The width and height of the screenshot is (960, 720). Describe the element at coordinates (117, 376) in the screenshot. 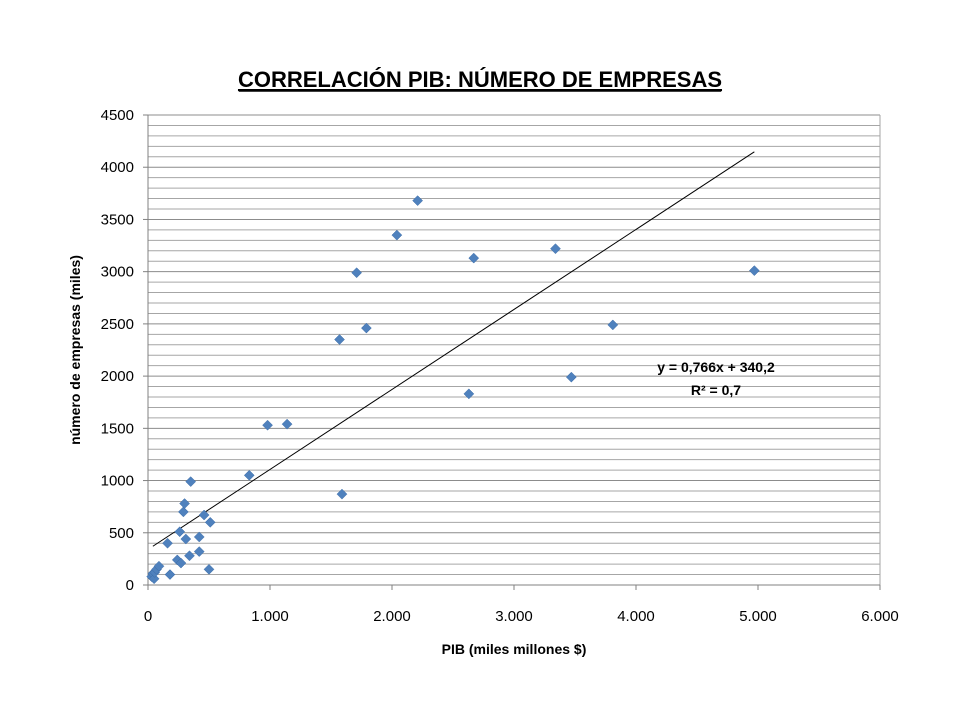

I see `y-tick-label: 2000` at that location.